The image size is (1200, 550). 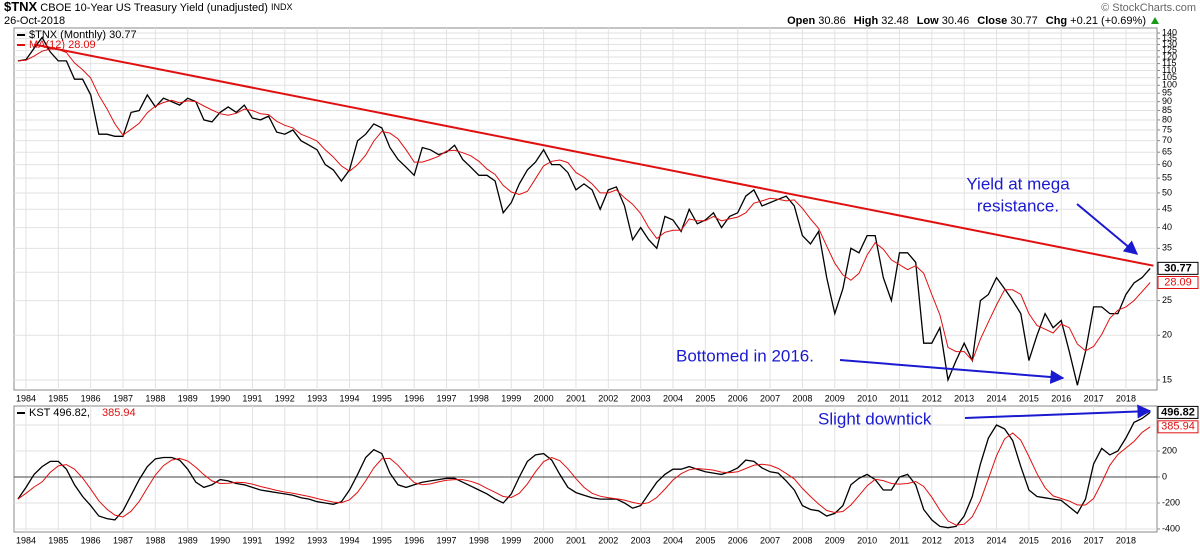 I want to click on x-tick-label: 1990, so click(x=220, y=398).